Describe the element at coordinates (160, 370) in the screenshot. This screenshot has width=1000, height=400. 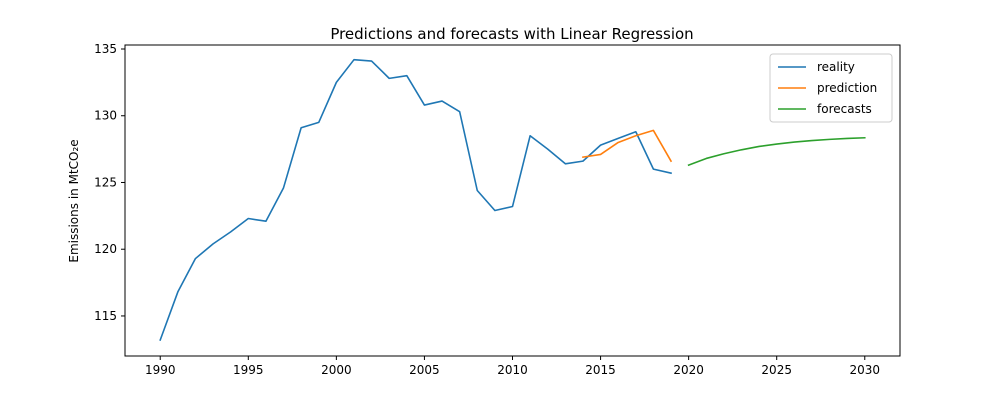
I see `x-tick-label: 1990` at that location.